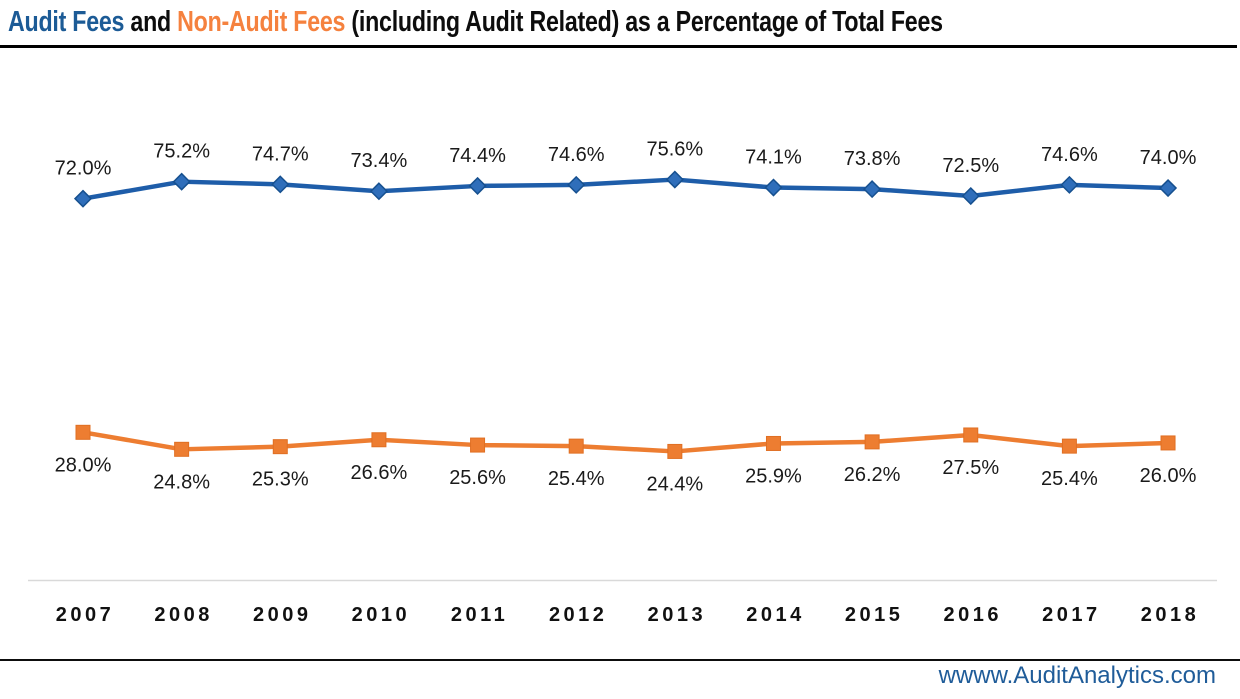  Describe the element at coordinates (773, 158) in the screenshot. I see `data-label-audit-fees-2014: 74.1%` at that location.